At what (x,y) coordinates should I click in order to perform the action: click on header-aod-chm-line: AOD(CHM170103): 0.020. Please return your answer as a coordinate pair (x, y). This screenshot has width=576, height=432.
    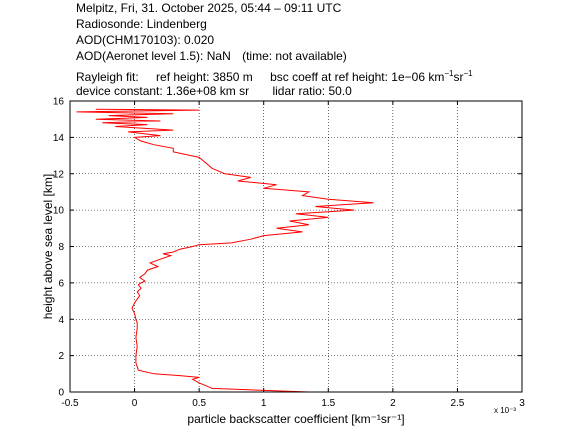
    Looking at the image, I should click on (145, 40).